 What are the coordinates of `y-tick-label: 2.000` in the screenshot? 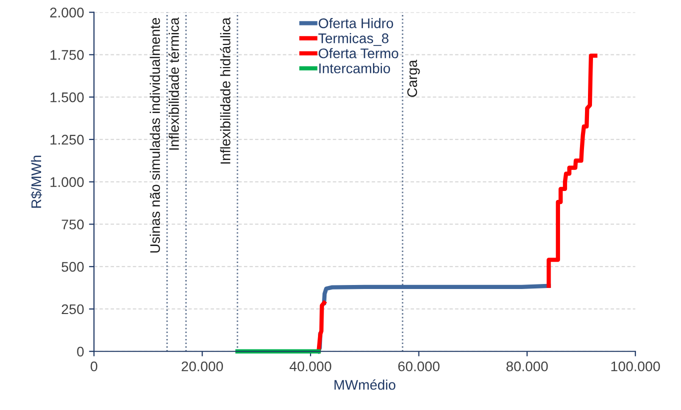 It's located at (67, 13).